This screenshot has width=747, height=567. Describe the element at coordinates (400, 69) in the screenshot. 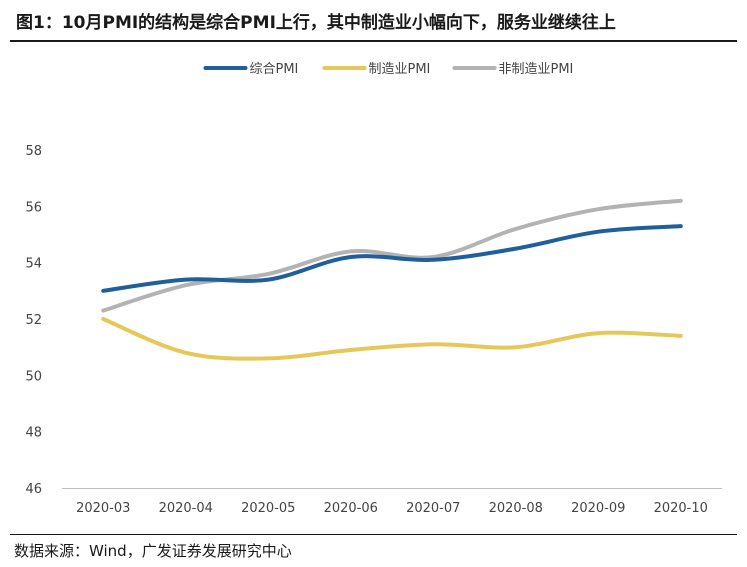

I see `legend-label-2: 制造业PMI` at that location.